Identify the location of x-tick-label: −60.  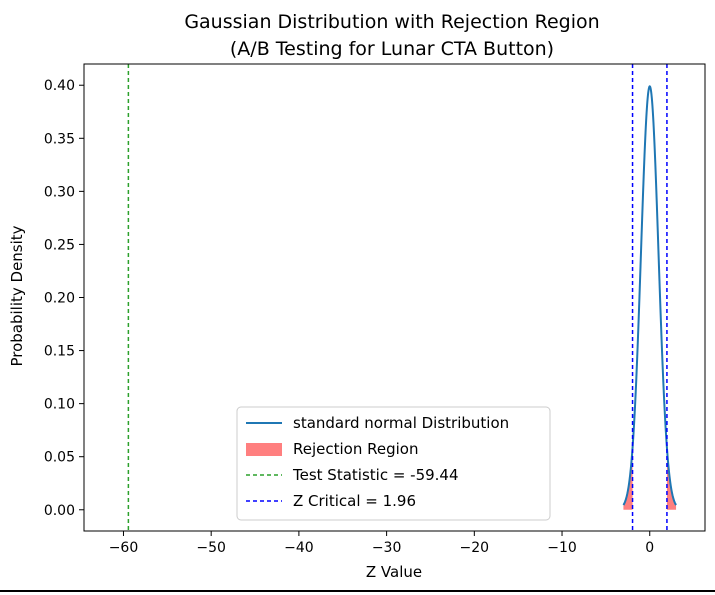
(124, 548).